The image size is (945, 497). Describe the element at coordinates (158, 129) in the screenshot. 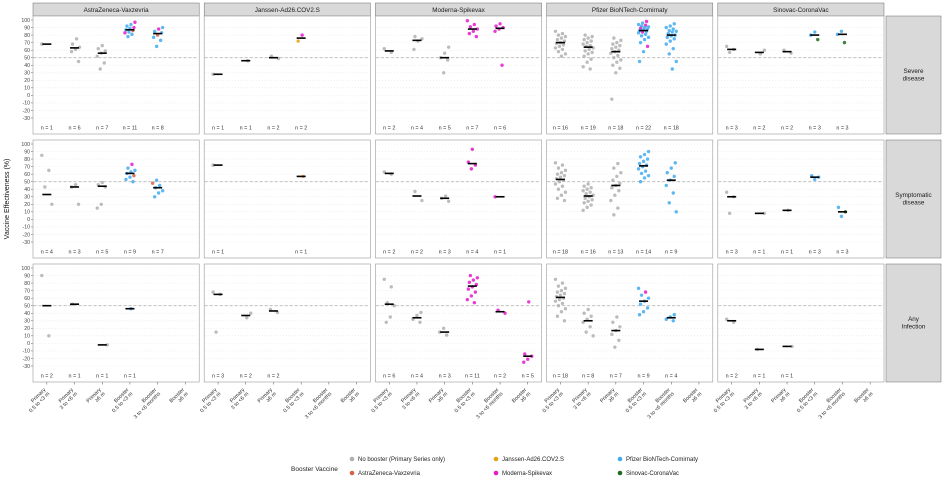

I see `sample-size-label: n = 8` at that location.